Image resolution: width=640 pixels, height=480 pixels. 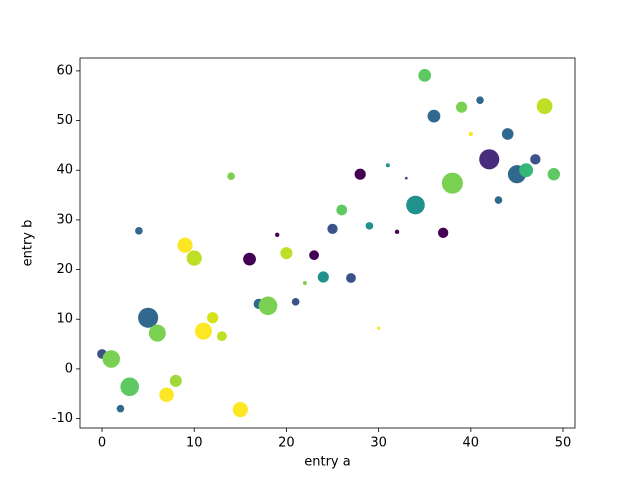 What do you see at coordinates (62, 418) in the screenshot?
I see `y-tick-label: -10` at bounding box center [62, 418].